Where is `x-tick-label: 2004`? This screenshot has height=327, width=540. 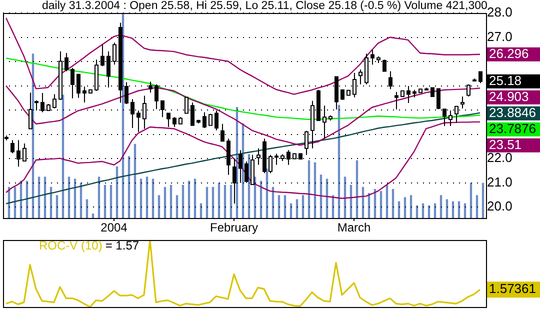 x-tick-label: 2004 is located at coordinates (114, 227).